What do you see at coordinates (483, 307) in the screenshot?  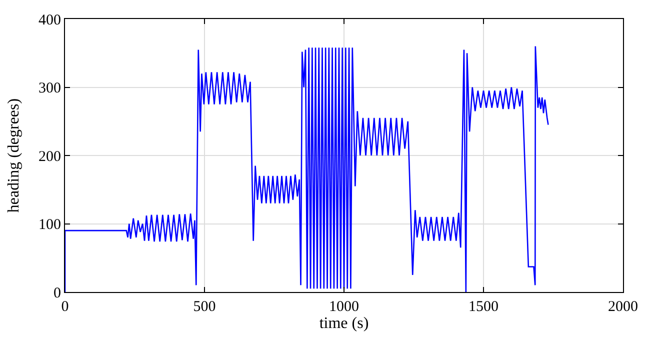 I see `x-tick-label: 1500` at bounding box center [483, 307].